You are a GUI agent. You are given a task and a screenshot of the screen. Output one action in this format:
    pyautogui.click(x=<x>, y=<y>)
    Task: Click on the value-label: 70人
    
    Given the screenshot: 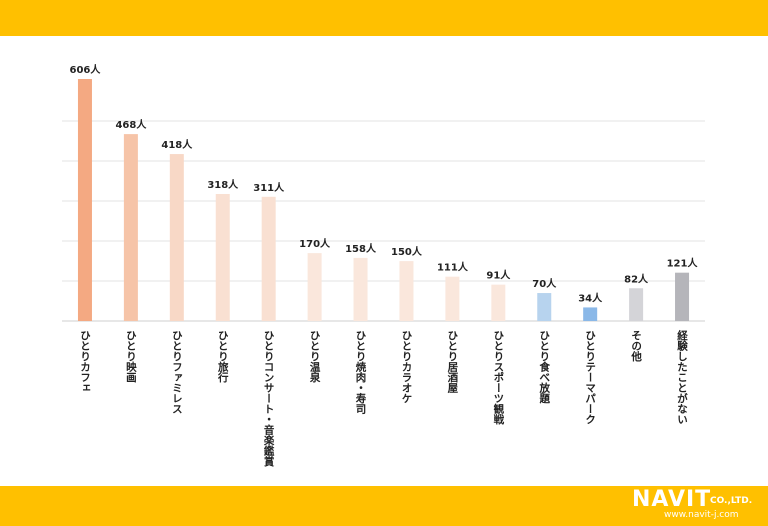 What is the action you would take?
    pyautogui.click(x=544, y=283)
    